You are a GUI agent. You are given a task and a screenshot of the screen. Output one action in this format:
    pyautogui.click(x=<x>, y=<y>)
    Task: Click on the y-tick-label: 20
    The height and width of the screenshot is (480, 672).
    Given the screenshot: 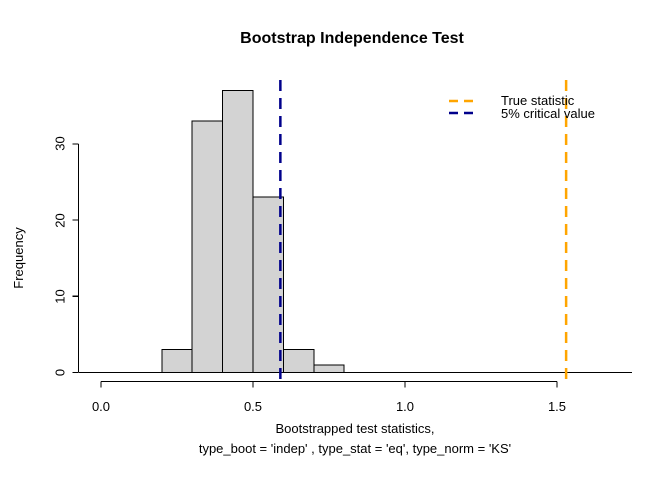 What is the action you would take?
    pyautogui.click(x=60, y=220)
    